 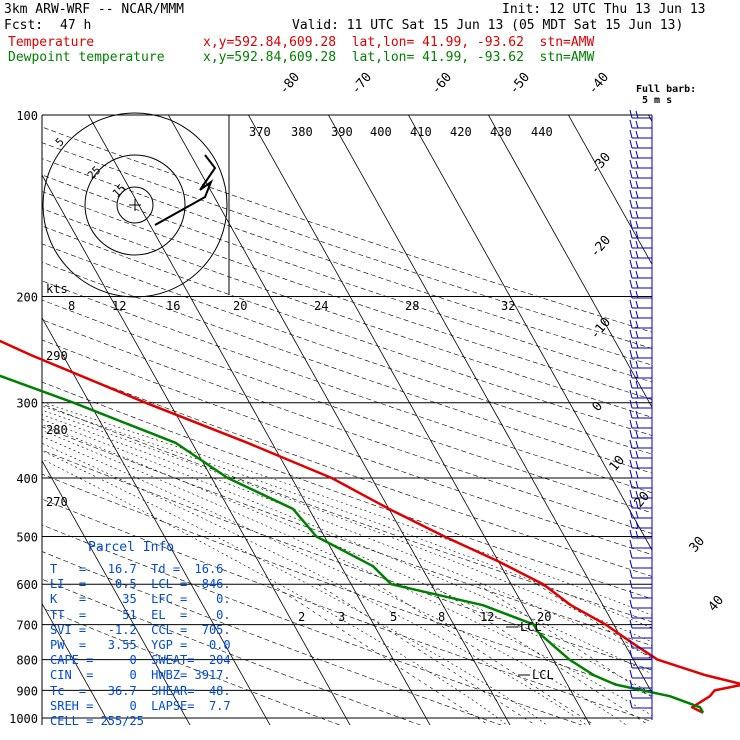 What do you see at coordinates (501, 132) in the screenshot?
I see `theta-label: 430` at bounding box center [501, 132].